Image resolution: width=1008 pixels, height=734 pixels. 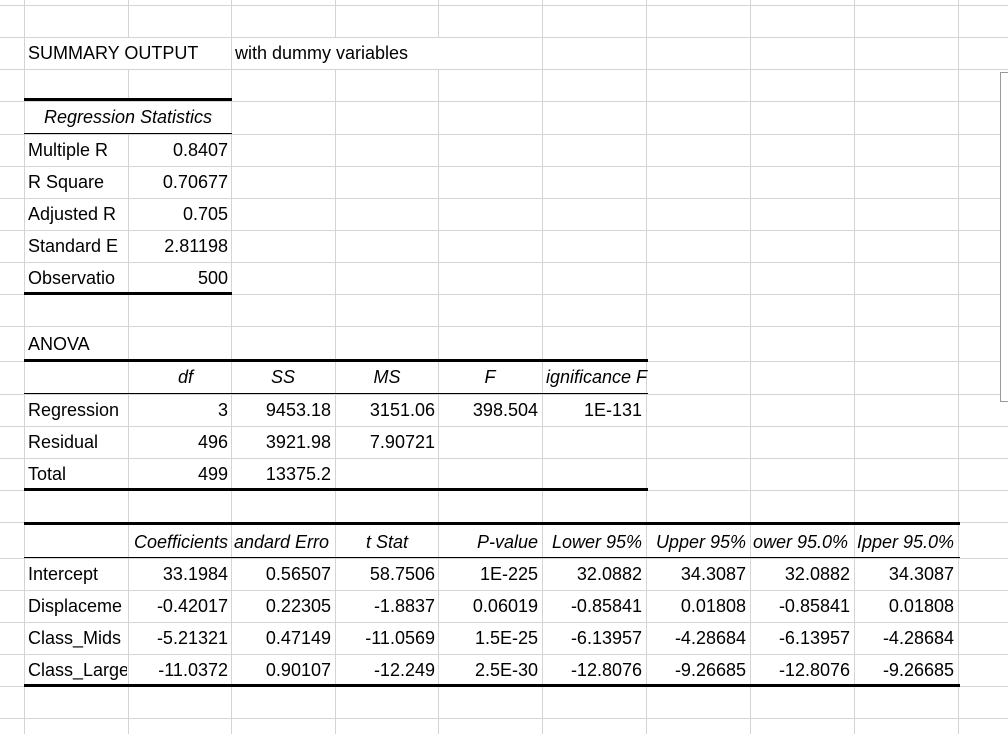 What do you see at coordinates (400, 638) in the screenshot?
I see `coef-value: -11.0569` at bounding box center [400, 638].